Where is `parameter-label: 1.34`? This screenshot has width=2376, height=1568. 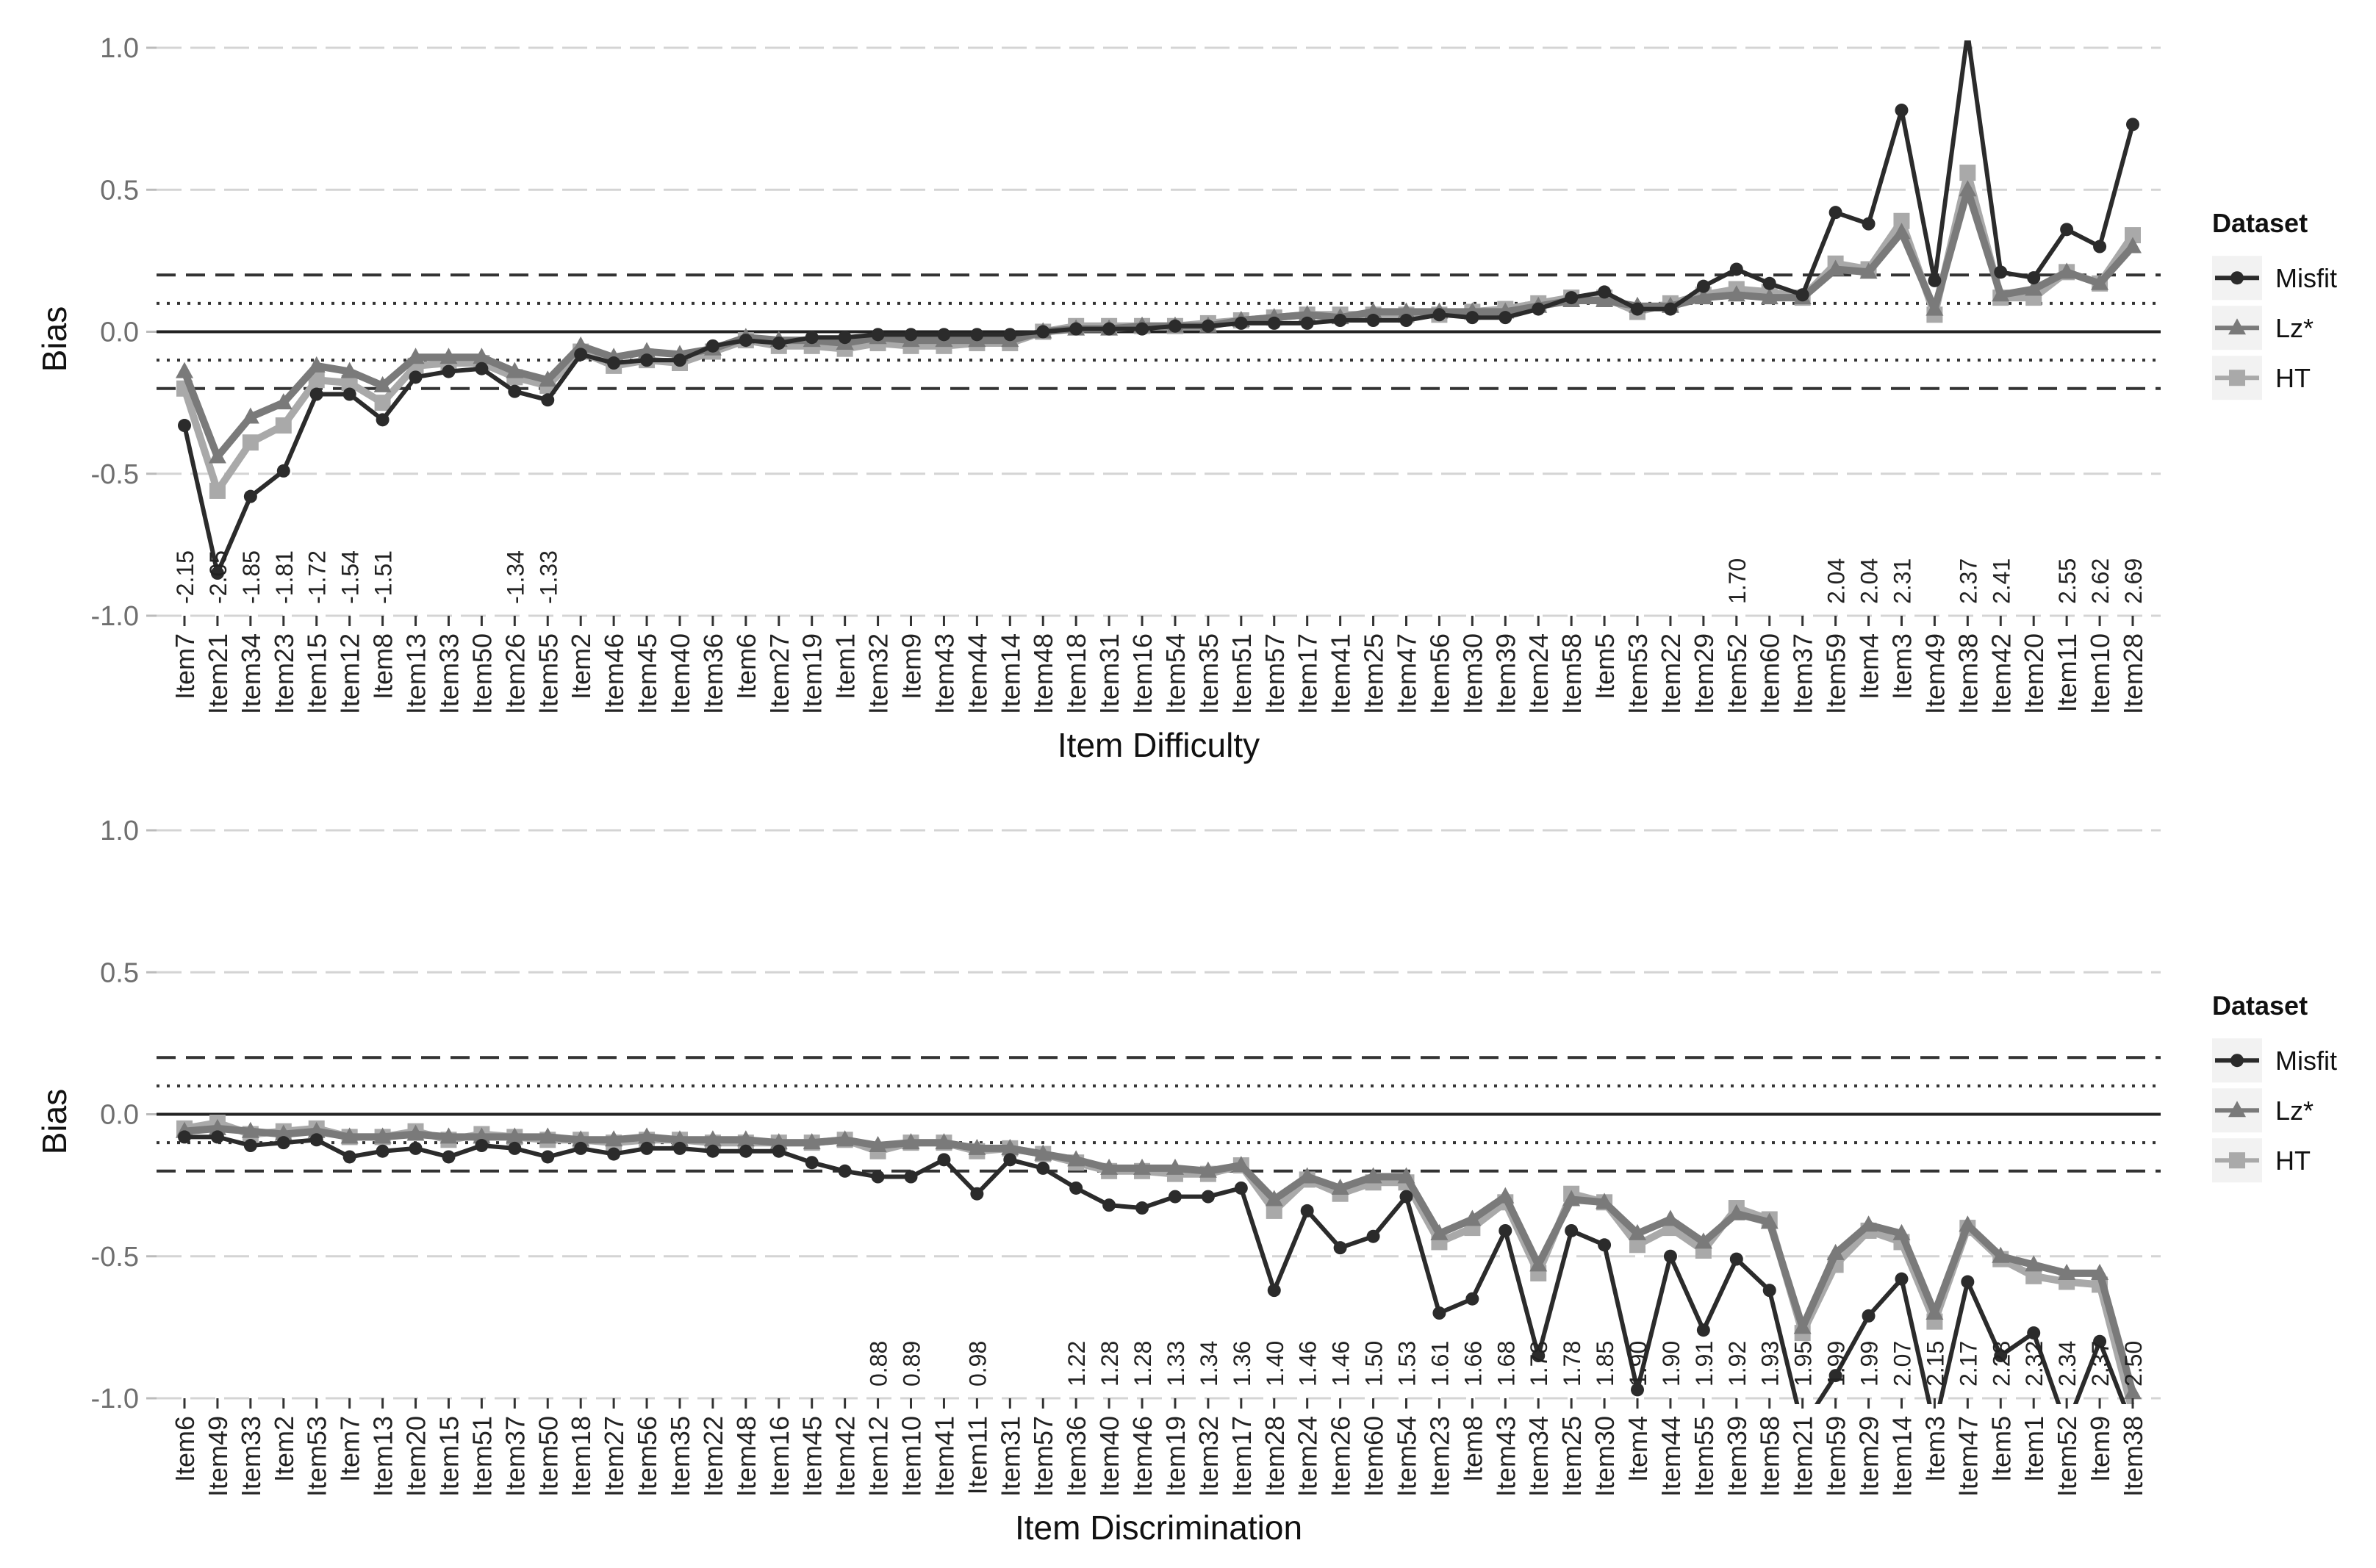
parameter-label: 1.34 is located at coordinates (1209, 1364).